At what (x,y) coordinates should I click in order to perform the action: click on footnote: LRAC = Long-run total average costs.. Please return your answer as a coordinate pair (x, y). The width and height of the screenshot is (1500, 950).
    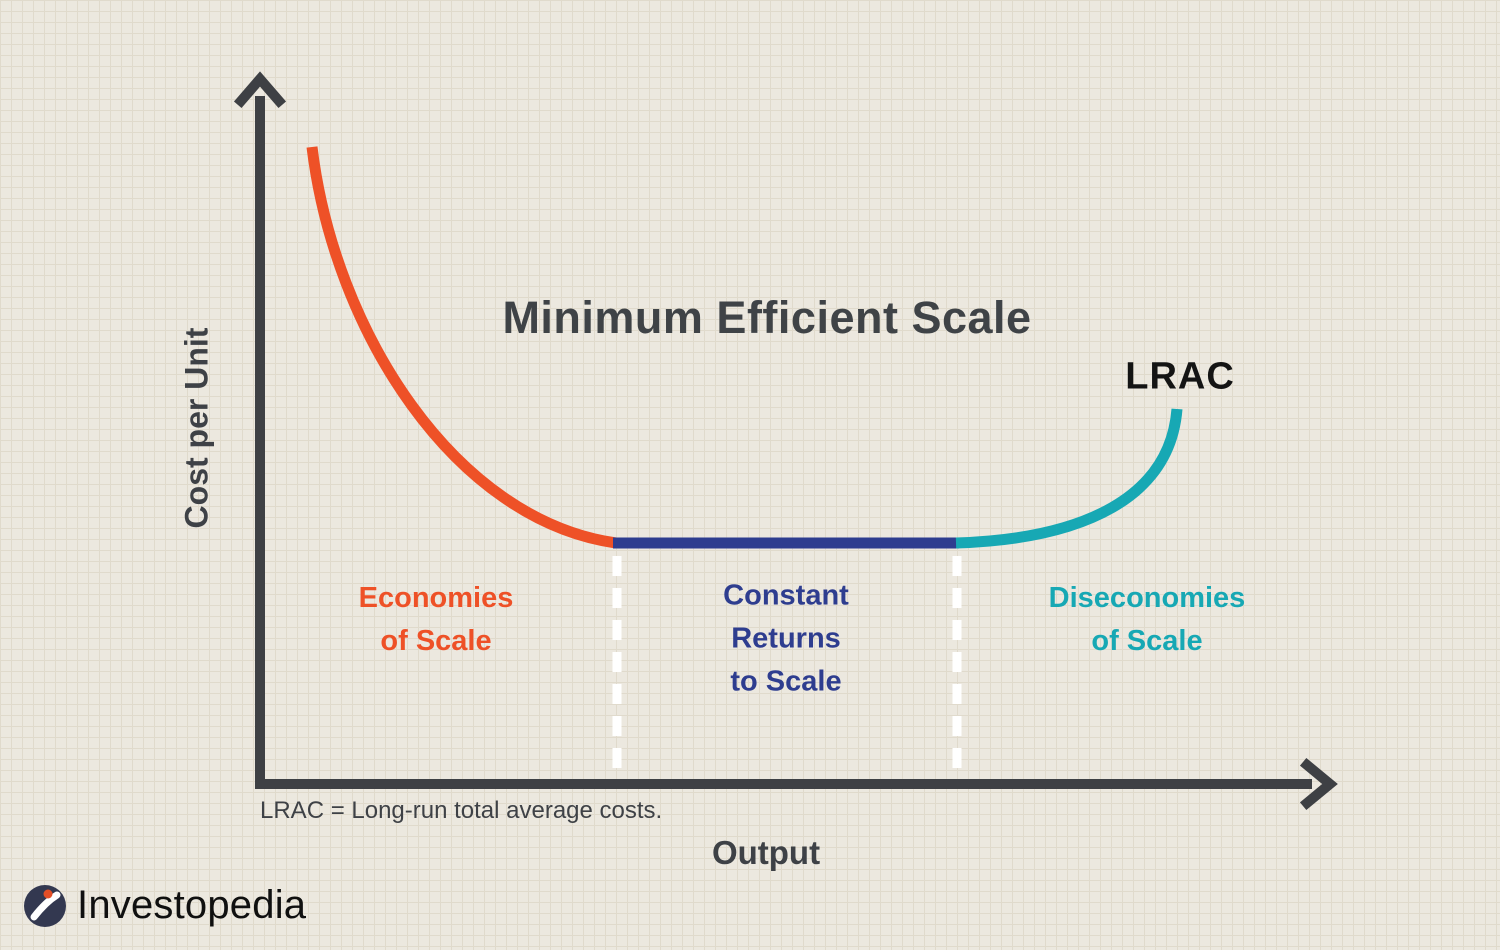
    Looking at the image, I should click on (461, 810).